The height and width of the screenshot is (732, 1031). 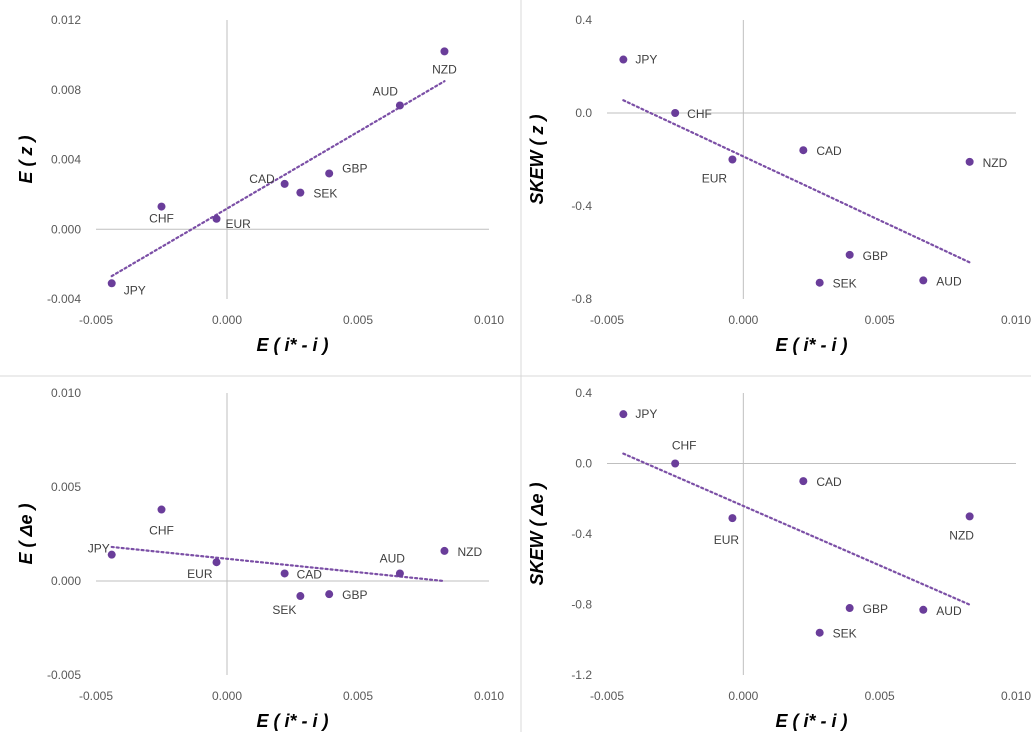 I want to click on y-tick-label: -0.005, so click(x=64, y=675).